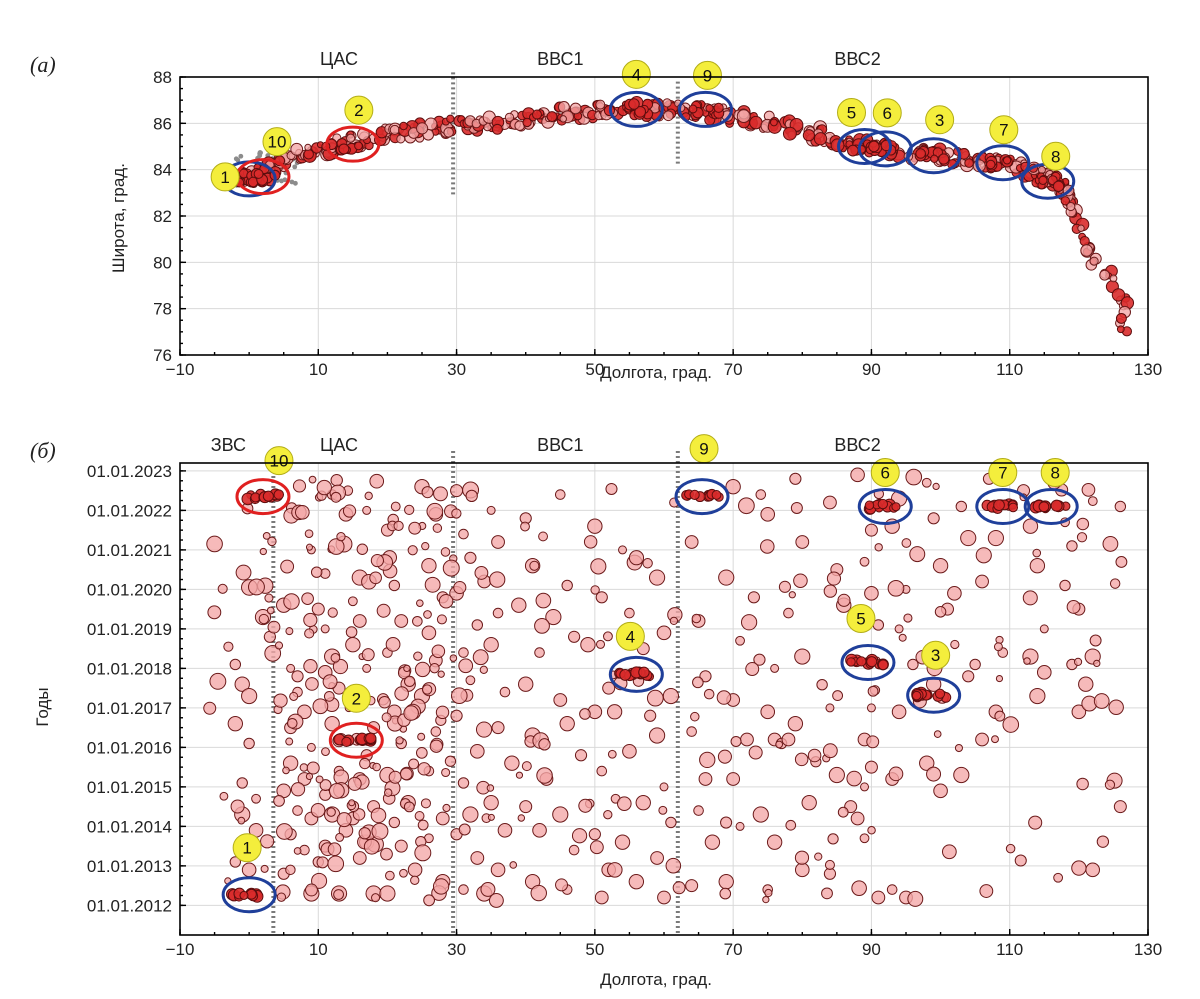  What do you see at coordinates (129, 629) in the screenshot?
I see `y-tick-label: 01.01.2019` at bounding box center [129, 629].